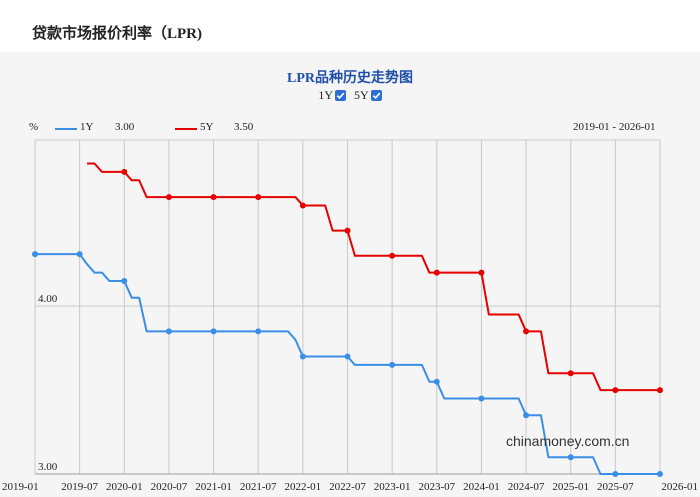  What do you see at coordinates (186, 129) in the screenshot?
I see `legend-5y-line` at bounding box center [186, 129].